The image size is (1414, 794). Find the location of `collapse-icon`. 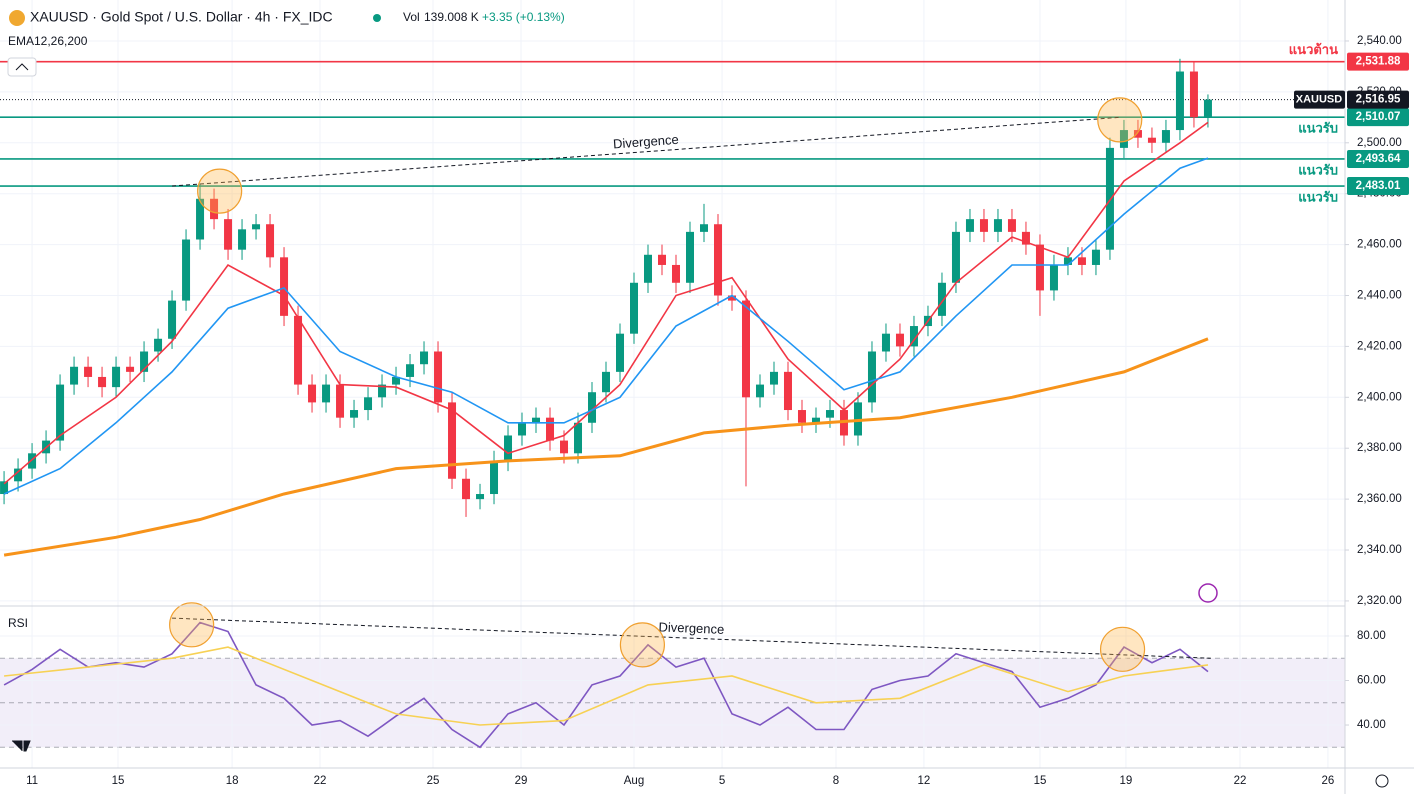

collapse-icon is located at coordinates (22, 67).